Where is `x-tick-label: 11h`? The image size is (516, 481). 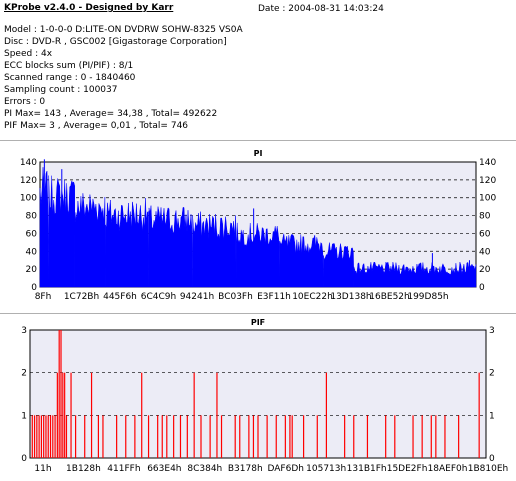
x-tick-label: 11h is located at coordinates (42, 469).